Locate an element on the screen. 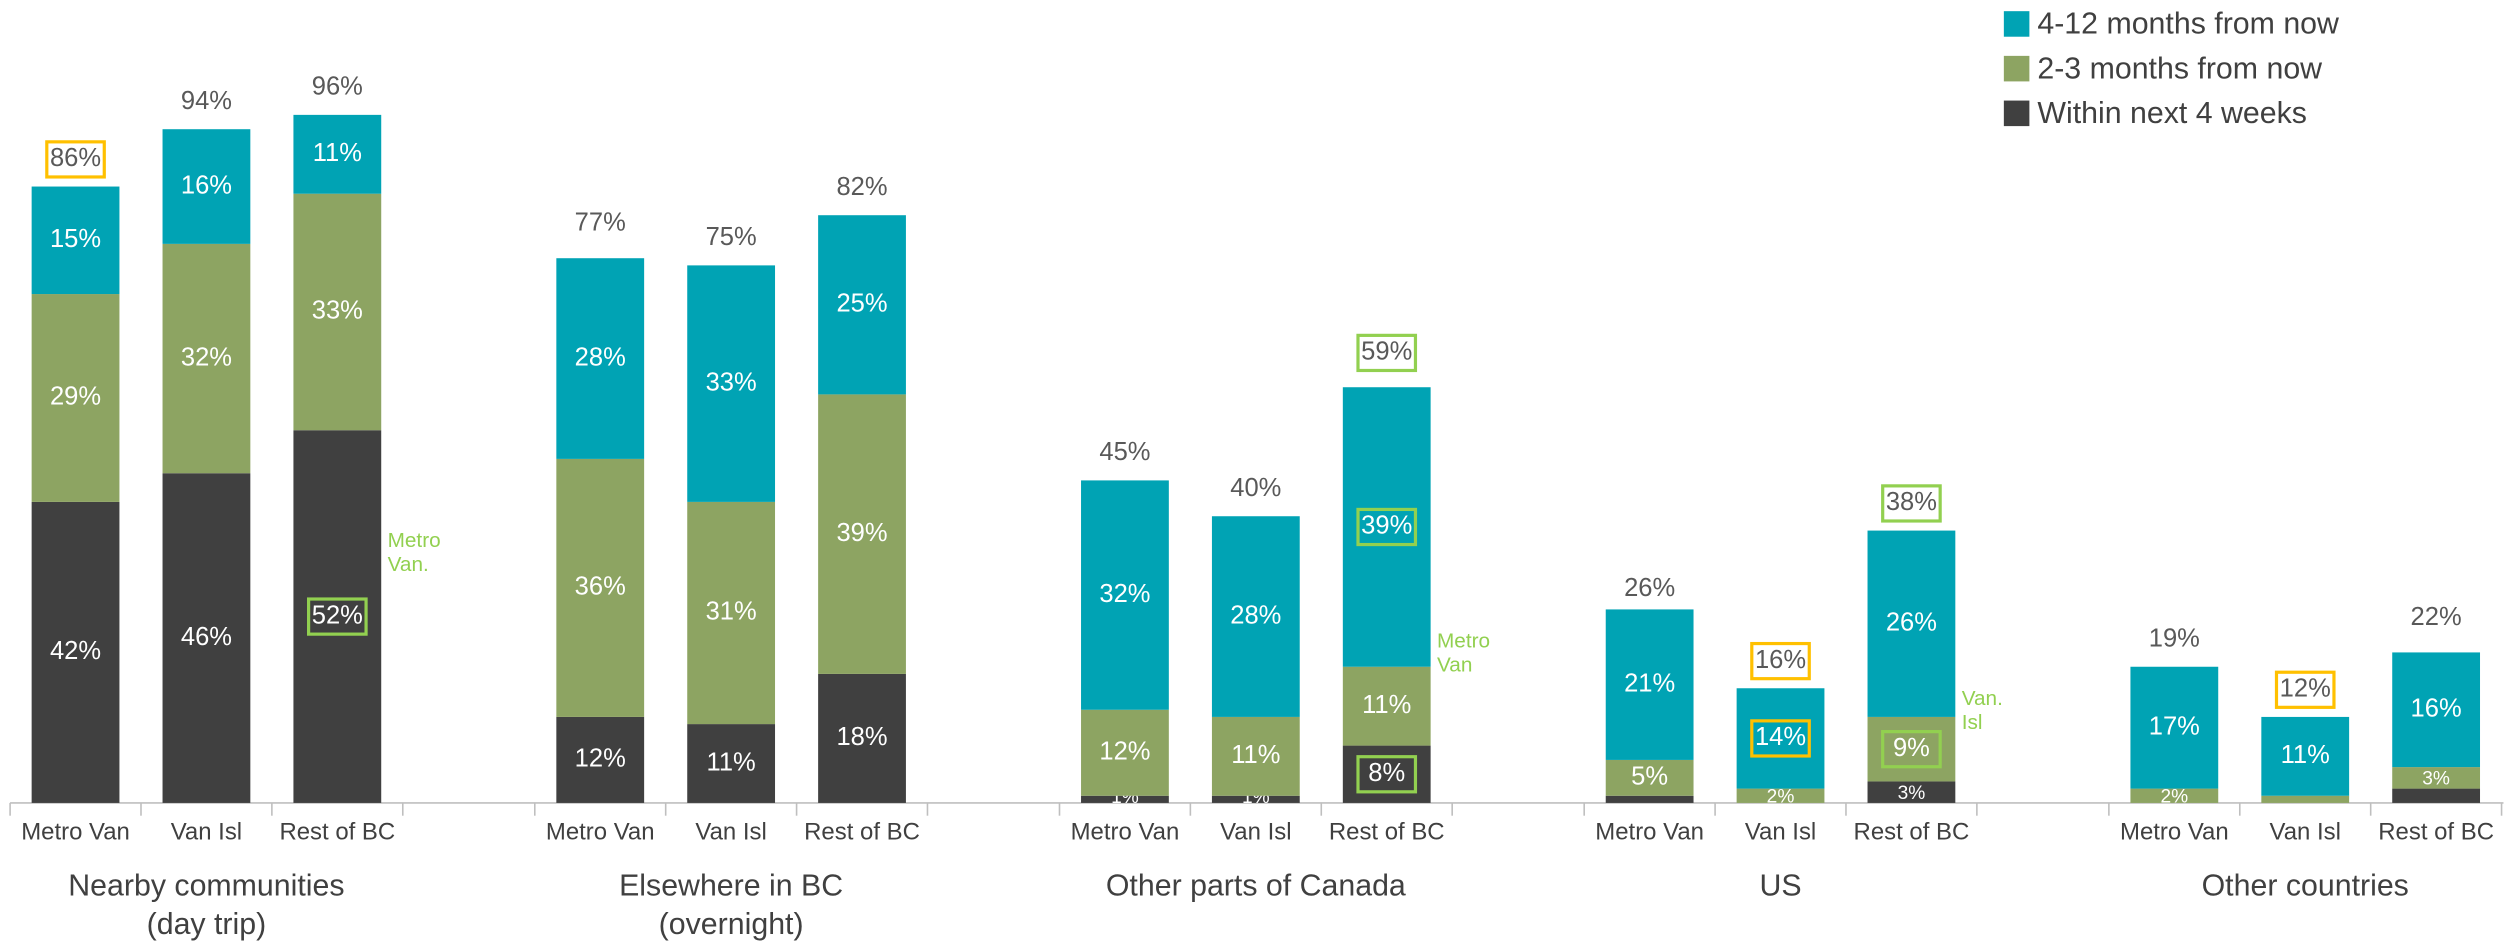 The width and height of the screenshot is (2504, 945). data-label: 29% is located at coordinates (75, 397).